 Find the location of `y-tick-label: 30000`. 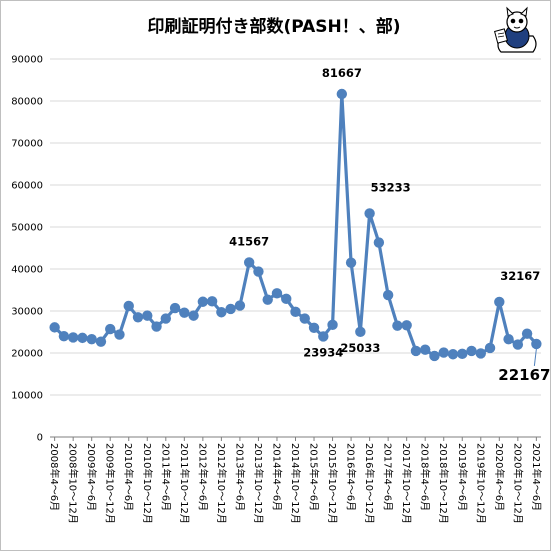

y-tick-label: 30000 is located at coordinates (27, 312).